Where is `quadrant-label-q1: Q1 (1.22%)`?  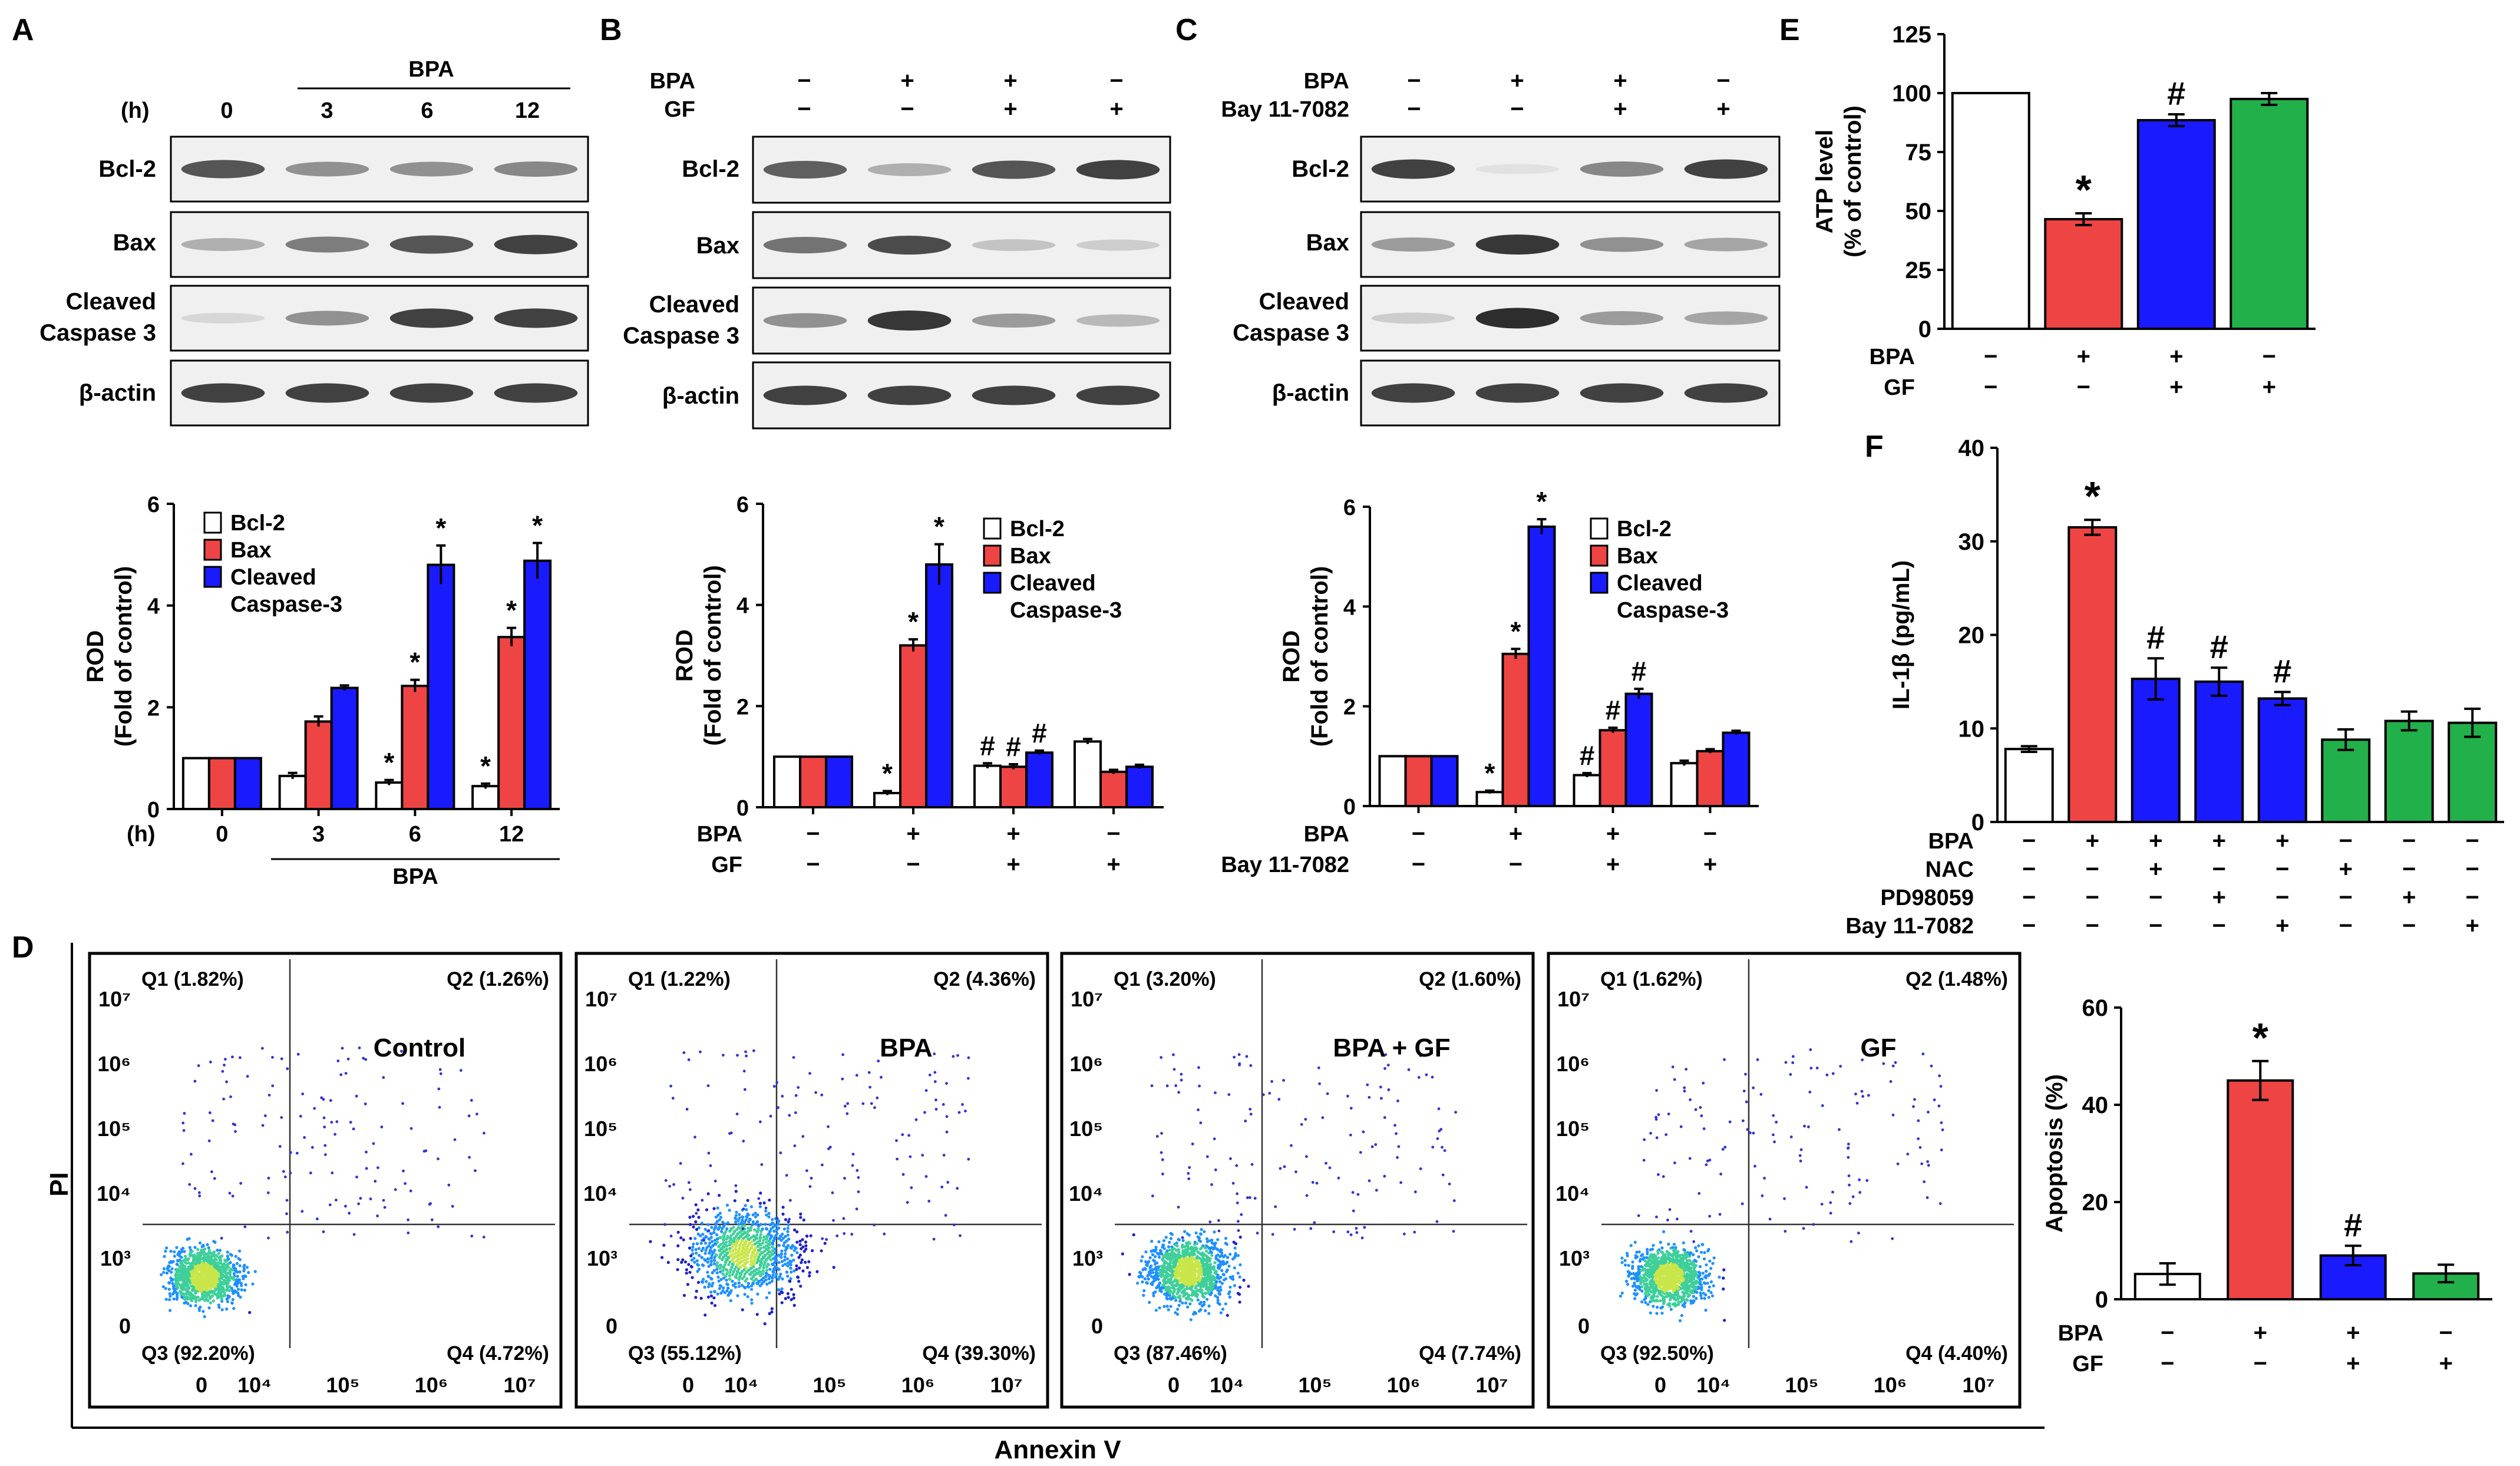 quadrant-label-q1: Q1 (1.22%) is located at coordinates (679, 979).